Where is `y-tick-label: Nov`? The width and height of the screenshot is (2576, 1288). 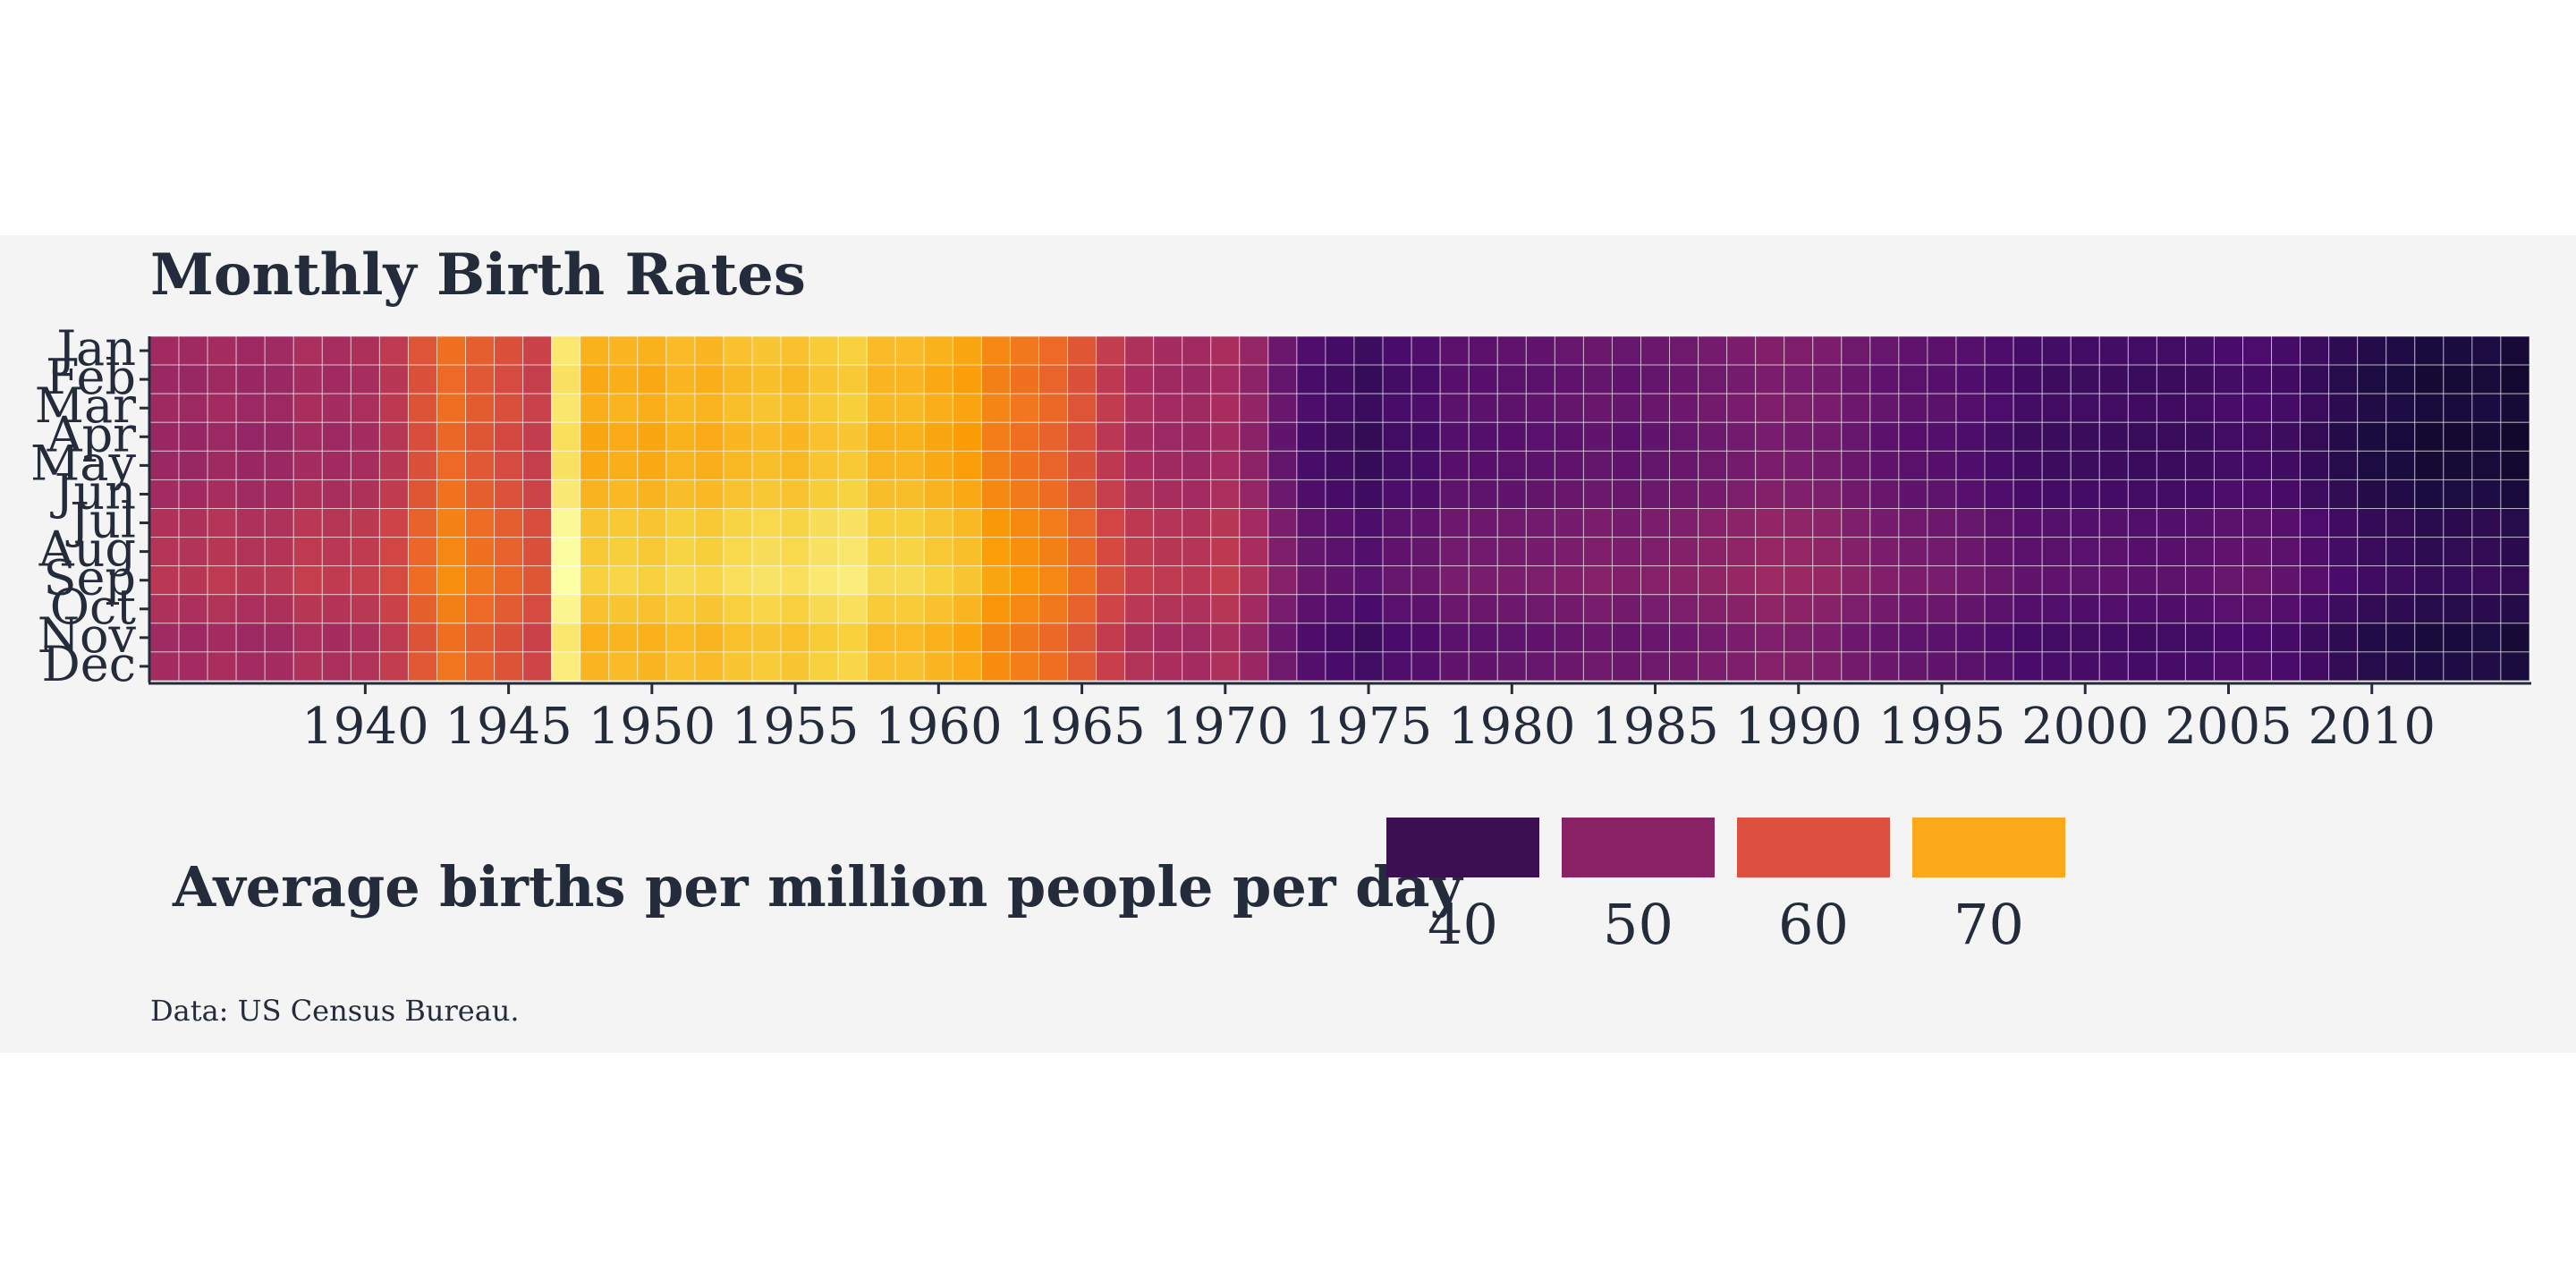
y-tick-label: Nov is located at coordinates (87, 635).